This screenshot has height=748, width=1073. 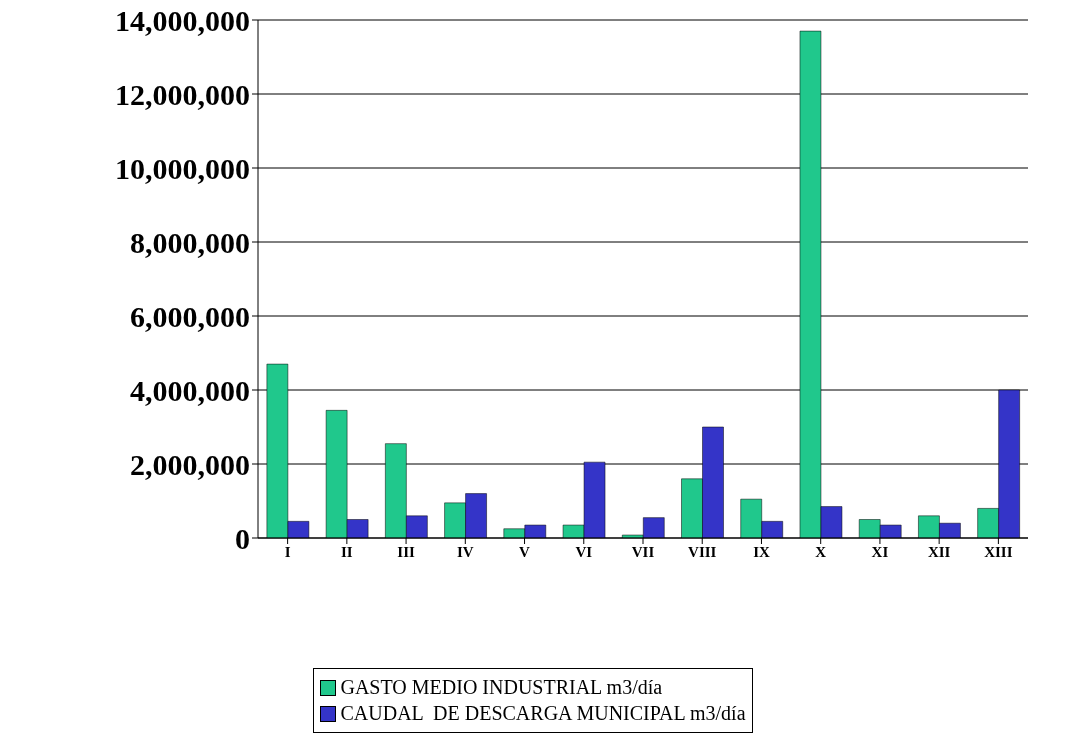 I want to click on y-tick-label: 12,000,000, so click(x=182, y=94).